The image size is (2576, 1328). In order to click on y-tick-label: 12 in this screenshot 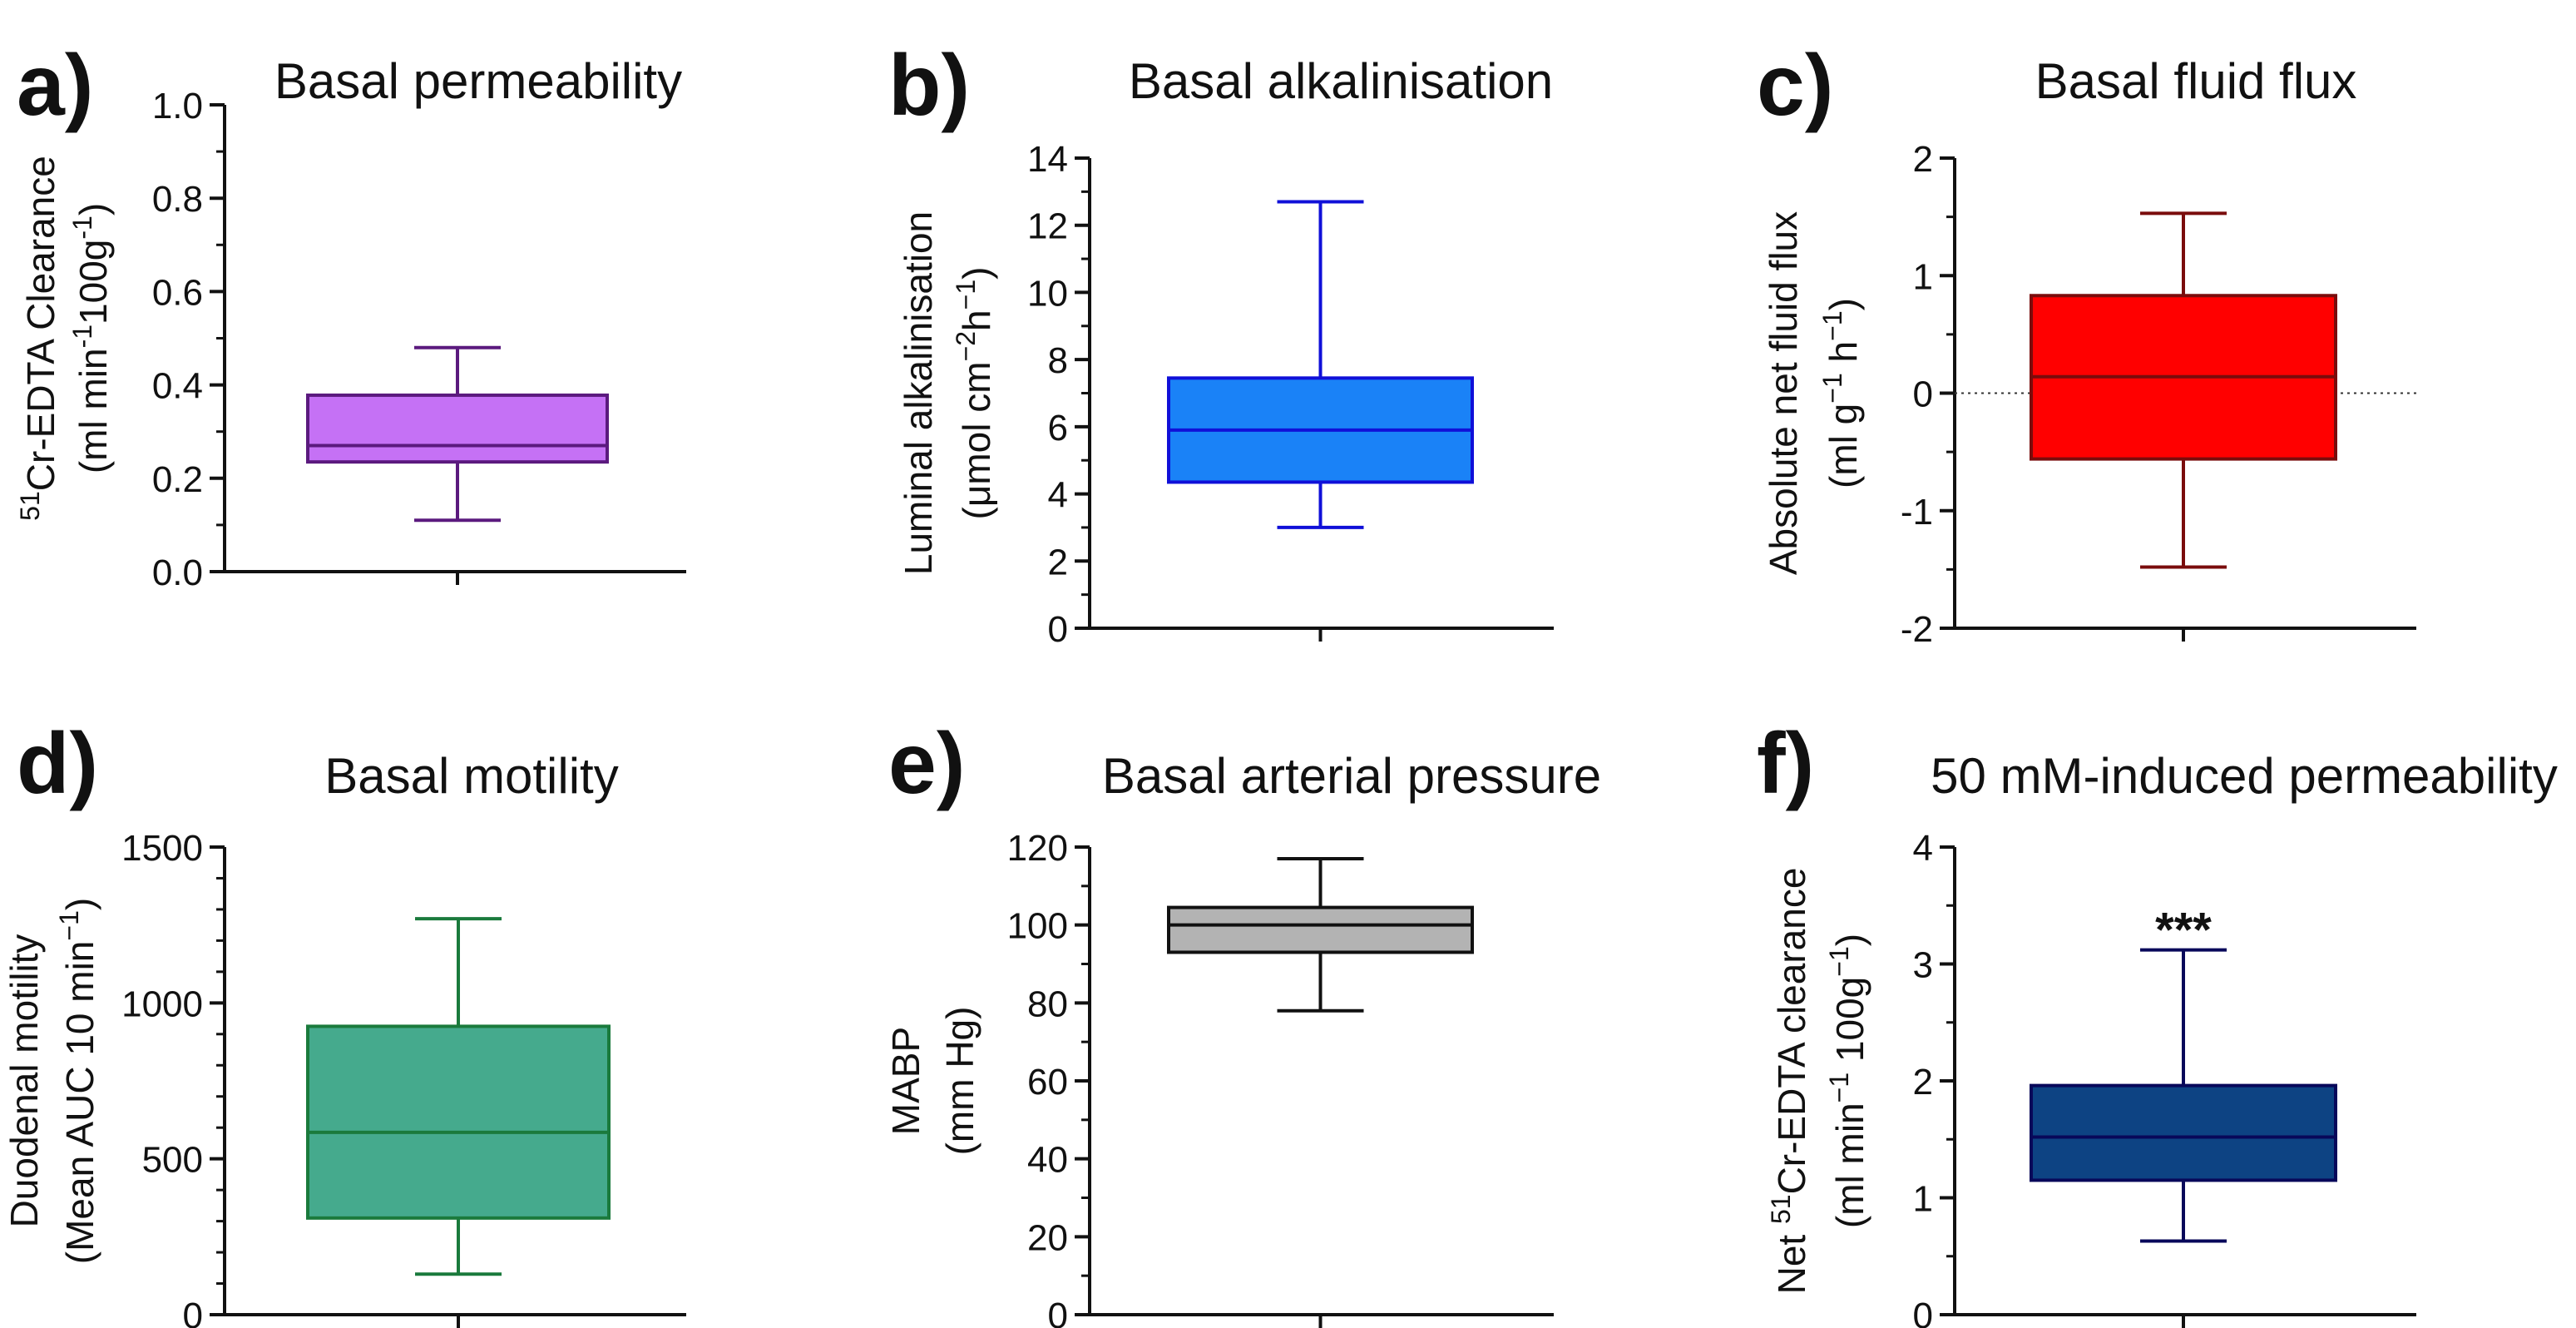, I will do `click(1047, 227)`.